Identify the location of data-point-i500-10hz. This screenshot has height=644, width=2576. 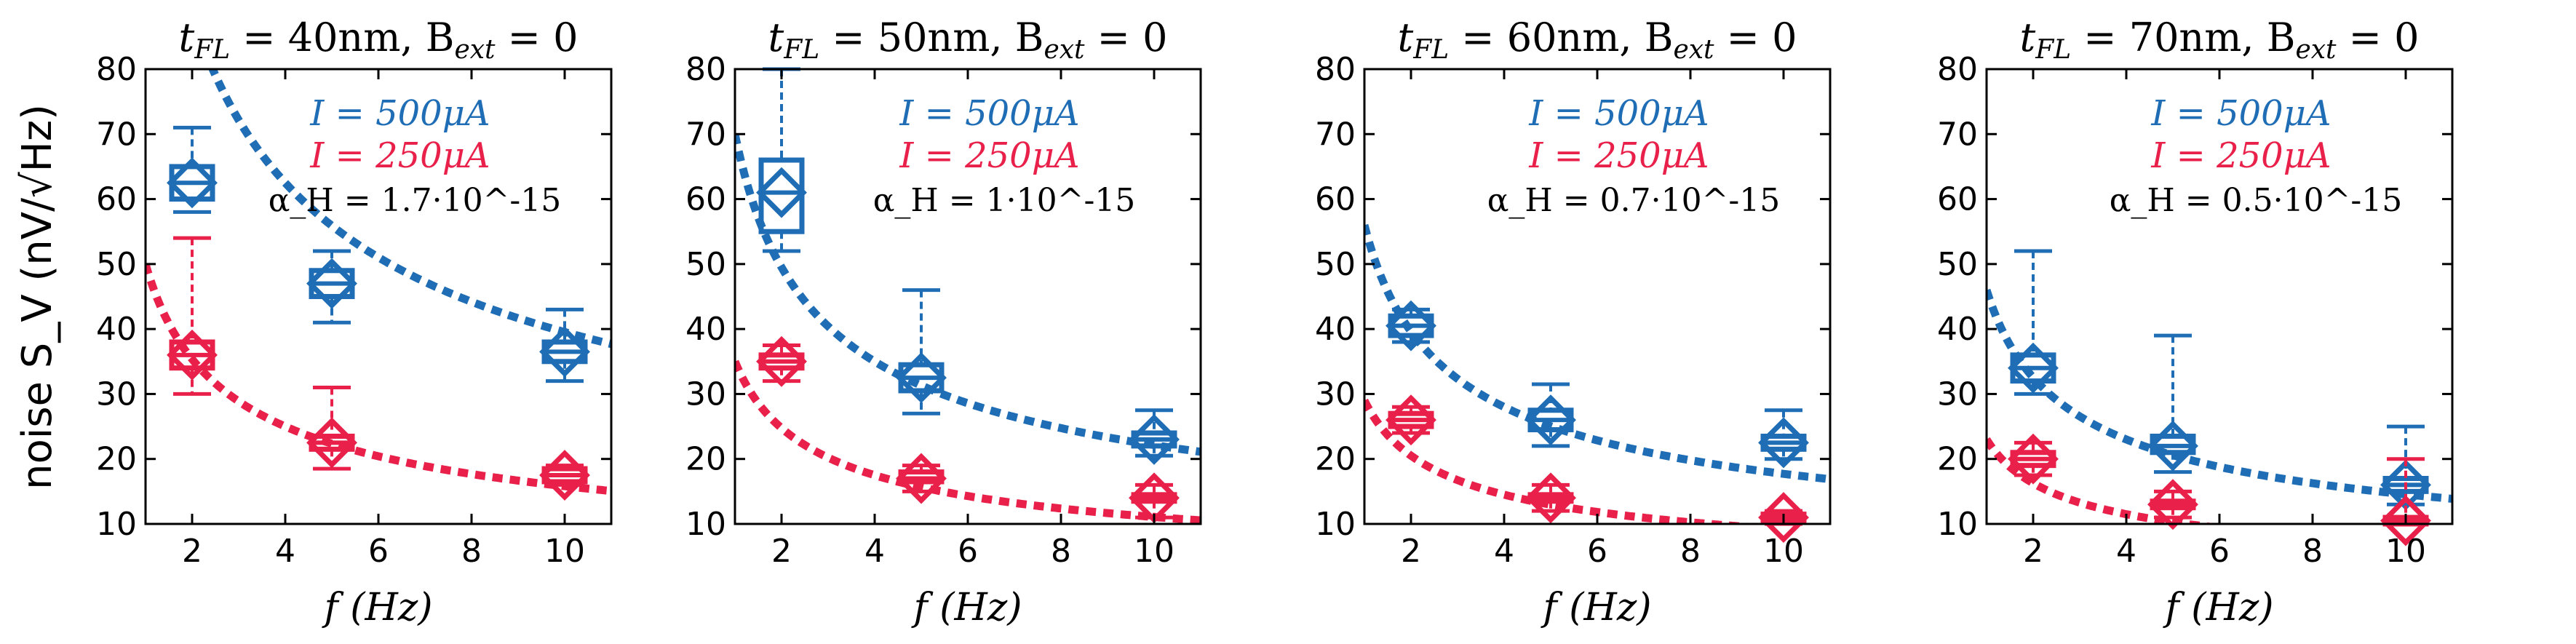
(1784, 438).